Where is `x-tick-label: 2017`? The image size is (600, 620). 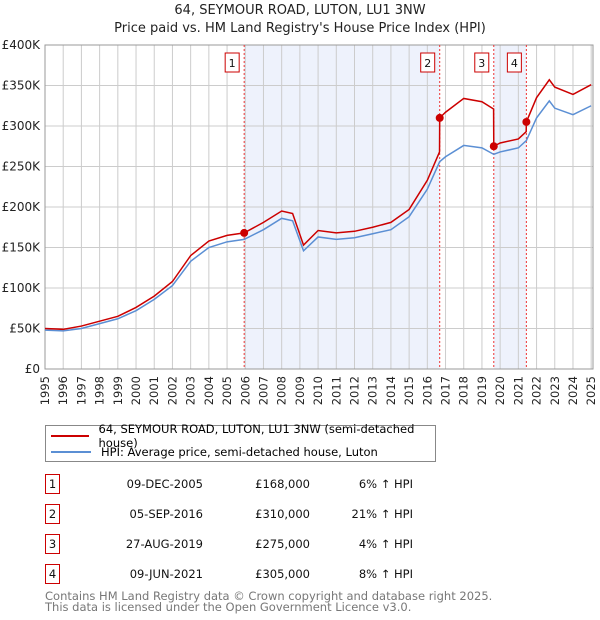 x-tick-label: 2017 is located at coordinates (446, 390).